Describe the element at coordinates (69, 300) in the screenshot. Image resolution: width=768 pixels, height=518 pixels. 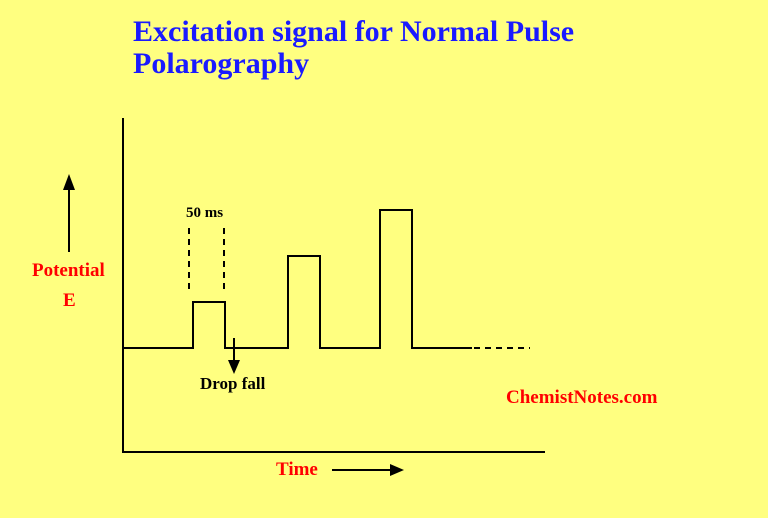
I see `y-axis-symbol: E` at that location.